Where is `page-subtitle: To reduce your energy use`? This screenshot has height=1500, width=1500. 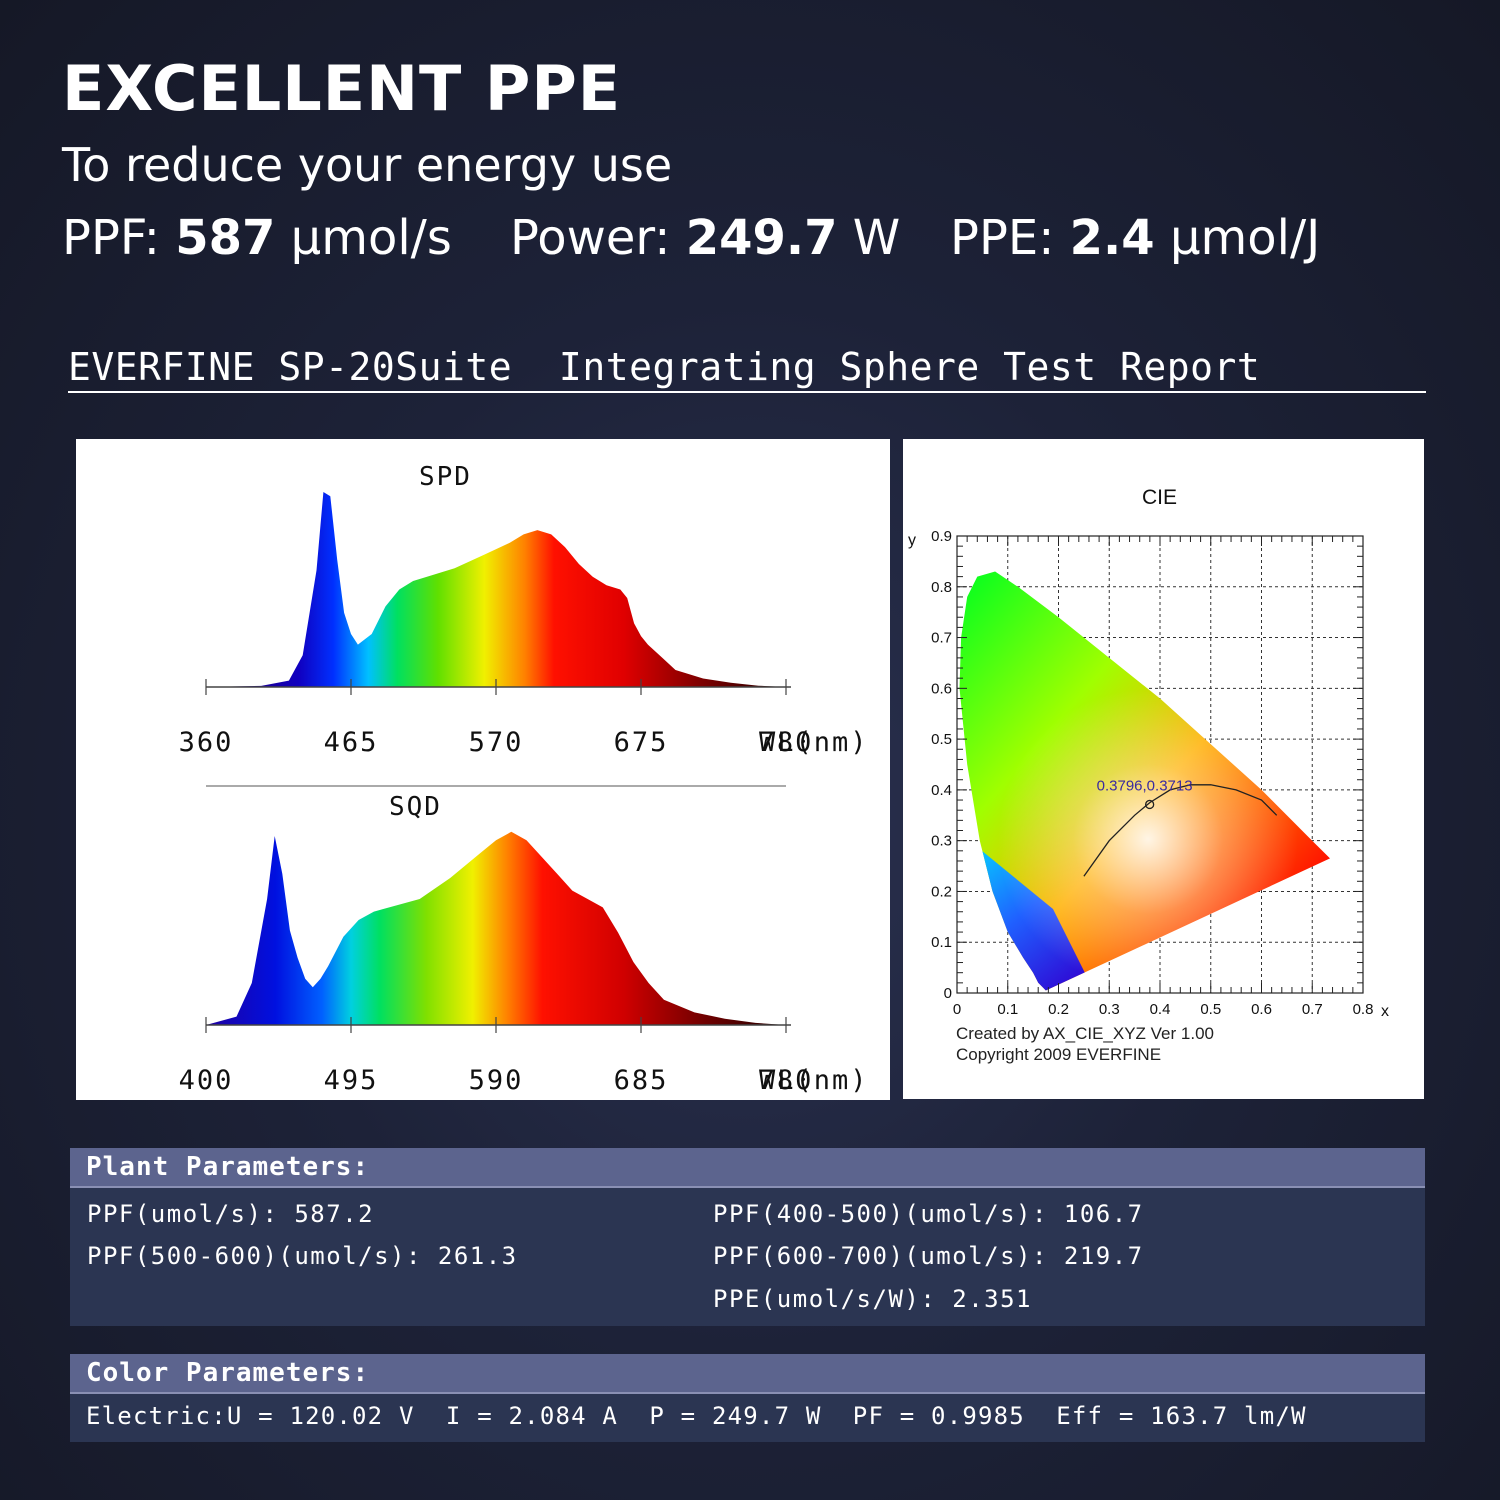 page-subtitle: To reduce your energy use is located at coordinates (367, 165).